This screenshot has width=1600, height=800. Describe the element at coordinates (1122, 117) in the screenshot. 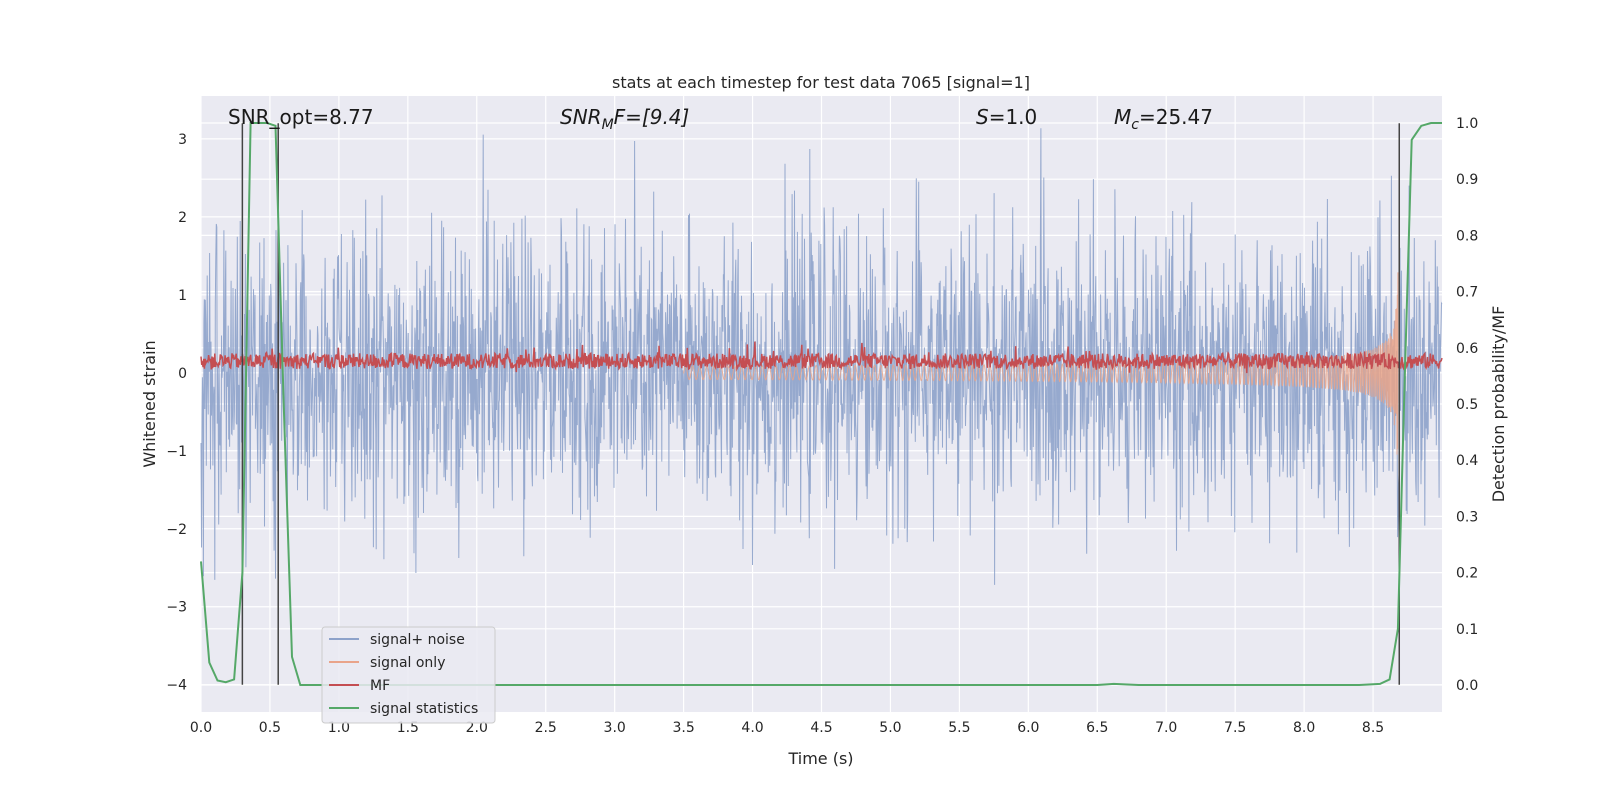

I see `annotation-mc-base: M` at that location.